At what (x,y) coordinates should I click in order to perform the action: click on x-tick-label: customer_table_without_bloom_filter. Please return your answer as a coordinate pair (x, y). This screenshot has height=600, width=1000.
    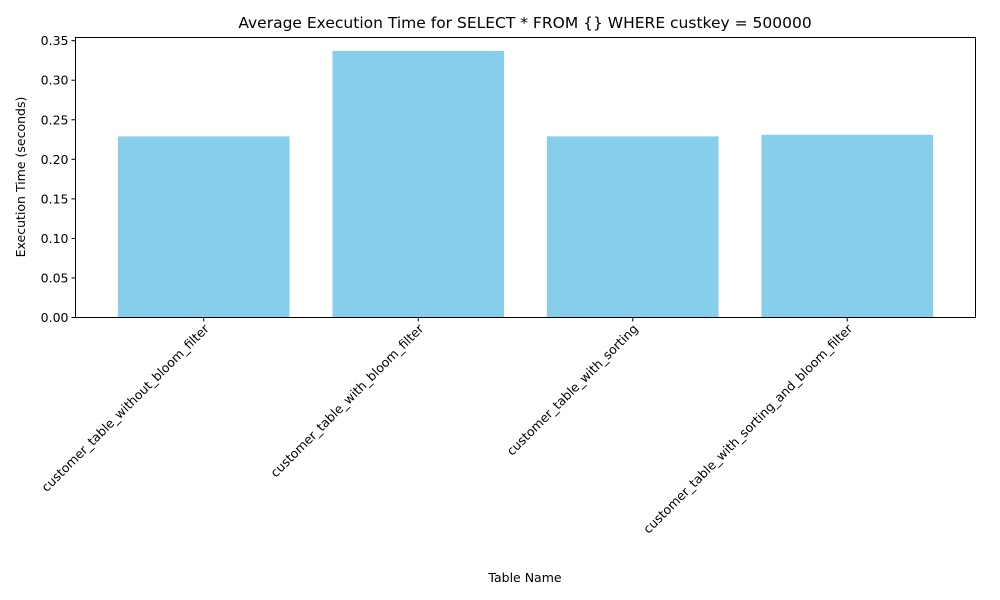
    Looking at the image, I should click on (125, 407).